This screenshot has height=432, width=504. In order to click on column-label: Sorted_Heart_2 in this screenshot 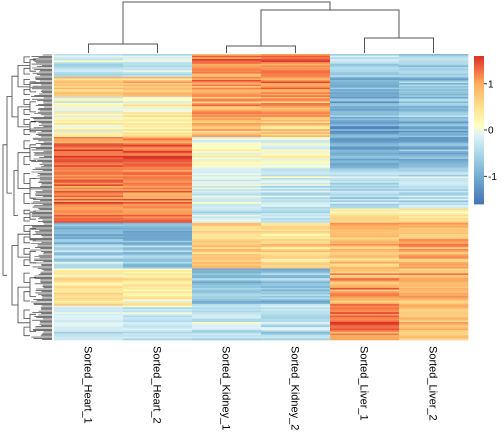, I will do `click(157, 385)`.